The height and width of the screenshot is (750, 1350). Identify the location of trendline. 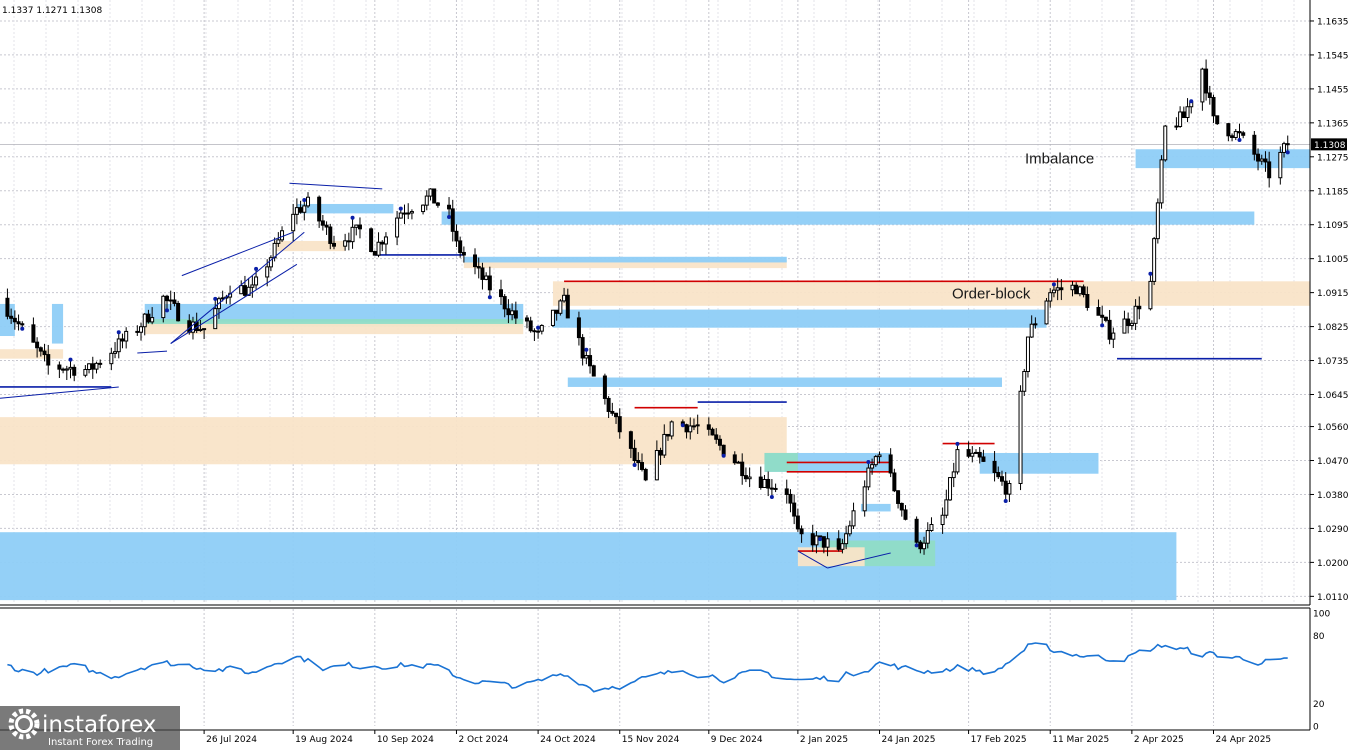
(336, 186).